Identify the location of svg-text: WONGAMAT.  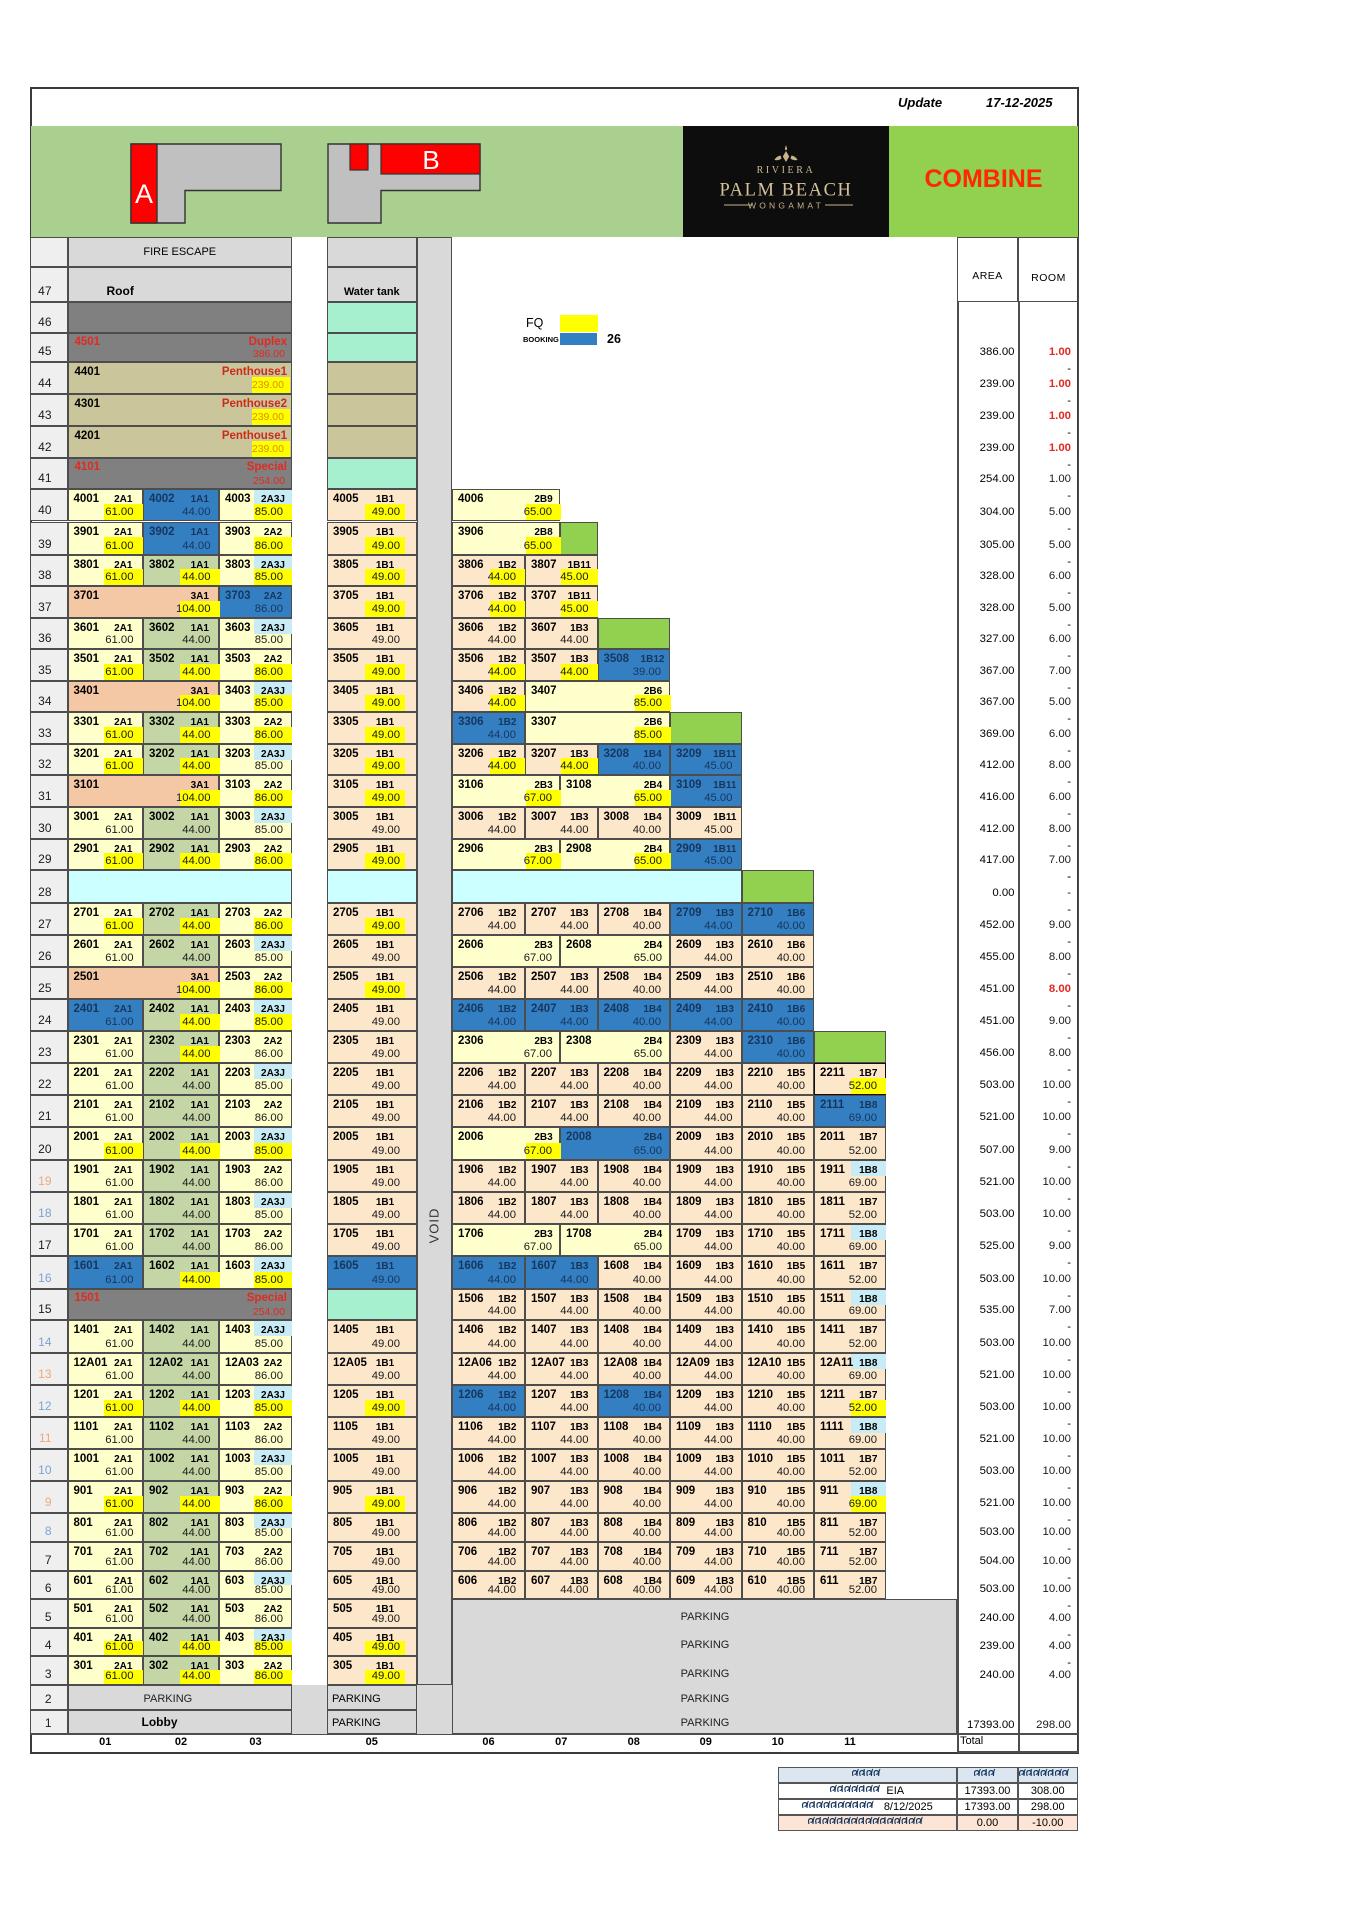
(786, 206).